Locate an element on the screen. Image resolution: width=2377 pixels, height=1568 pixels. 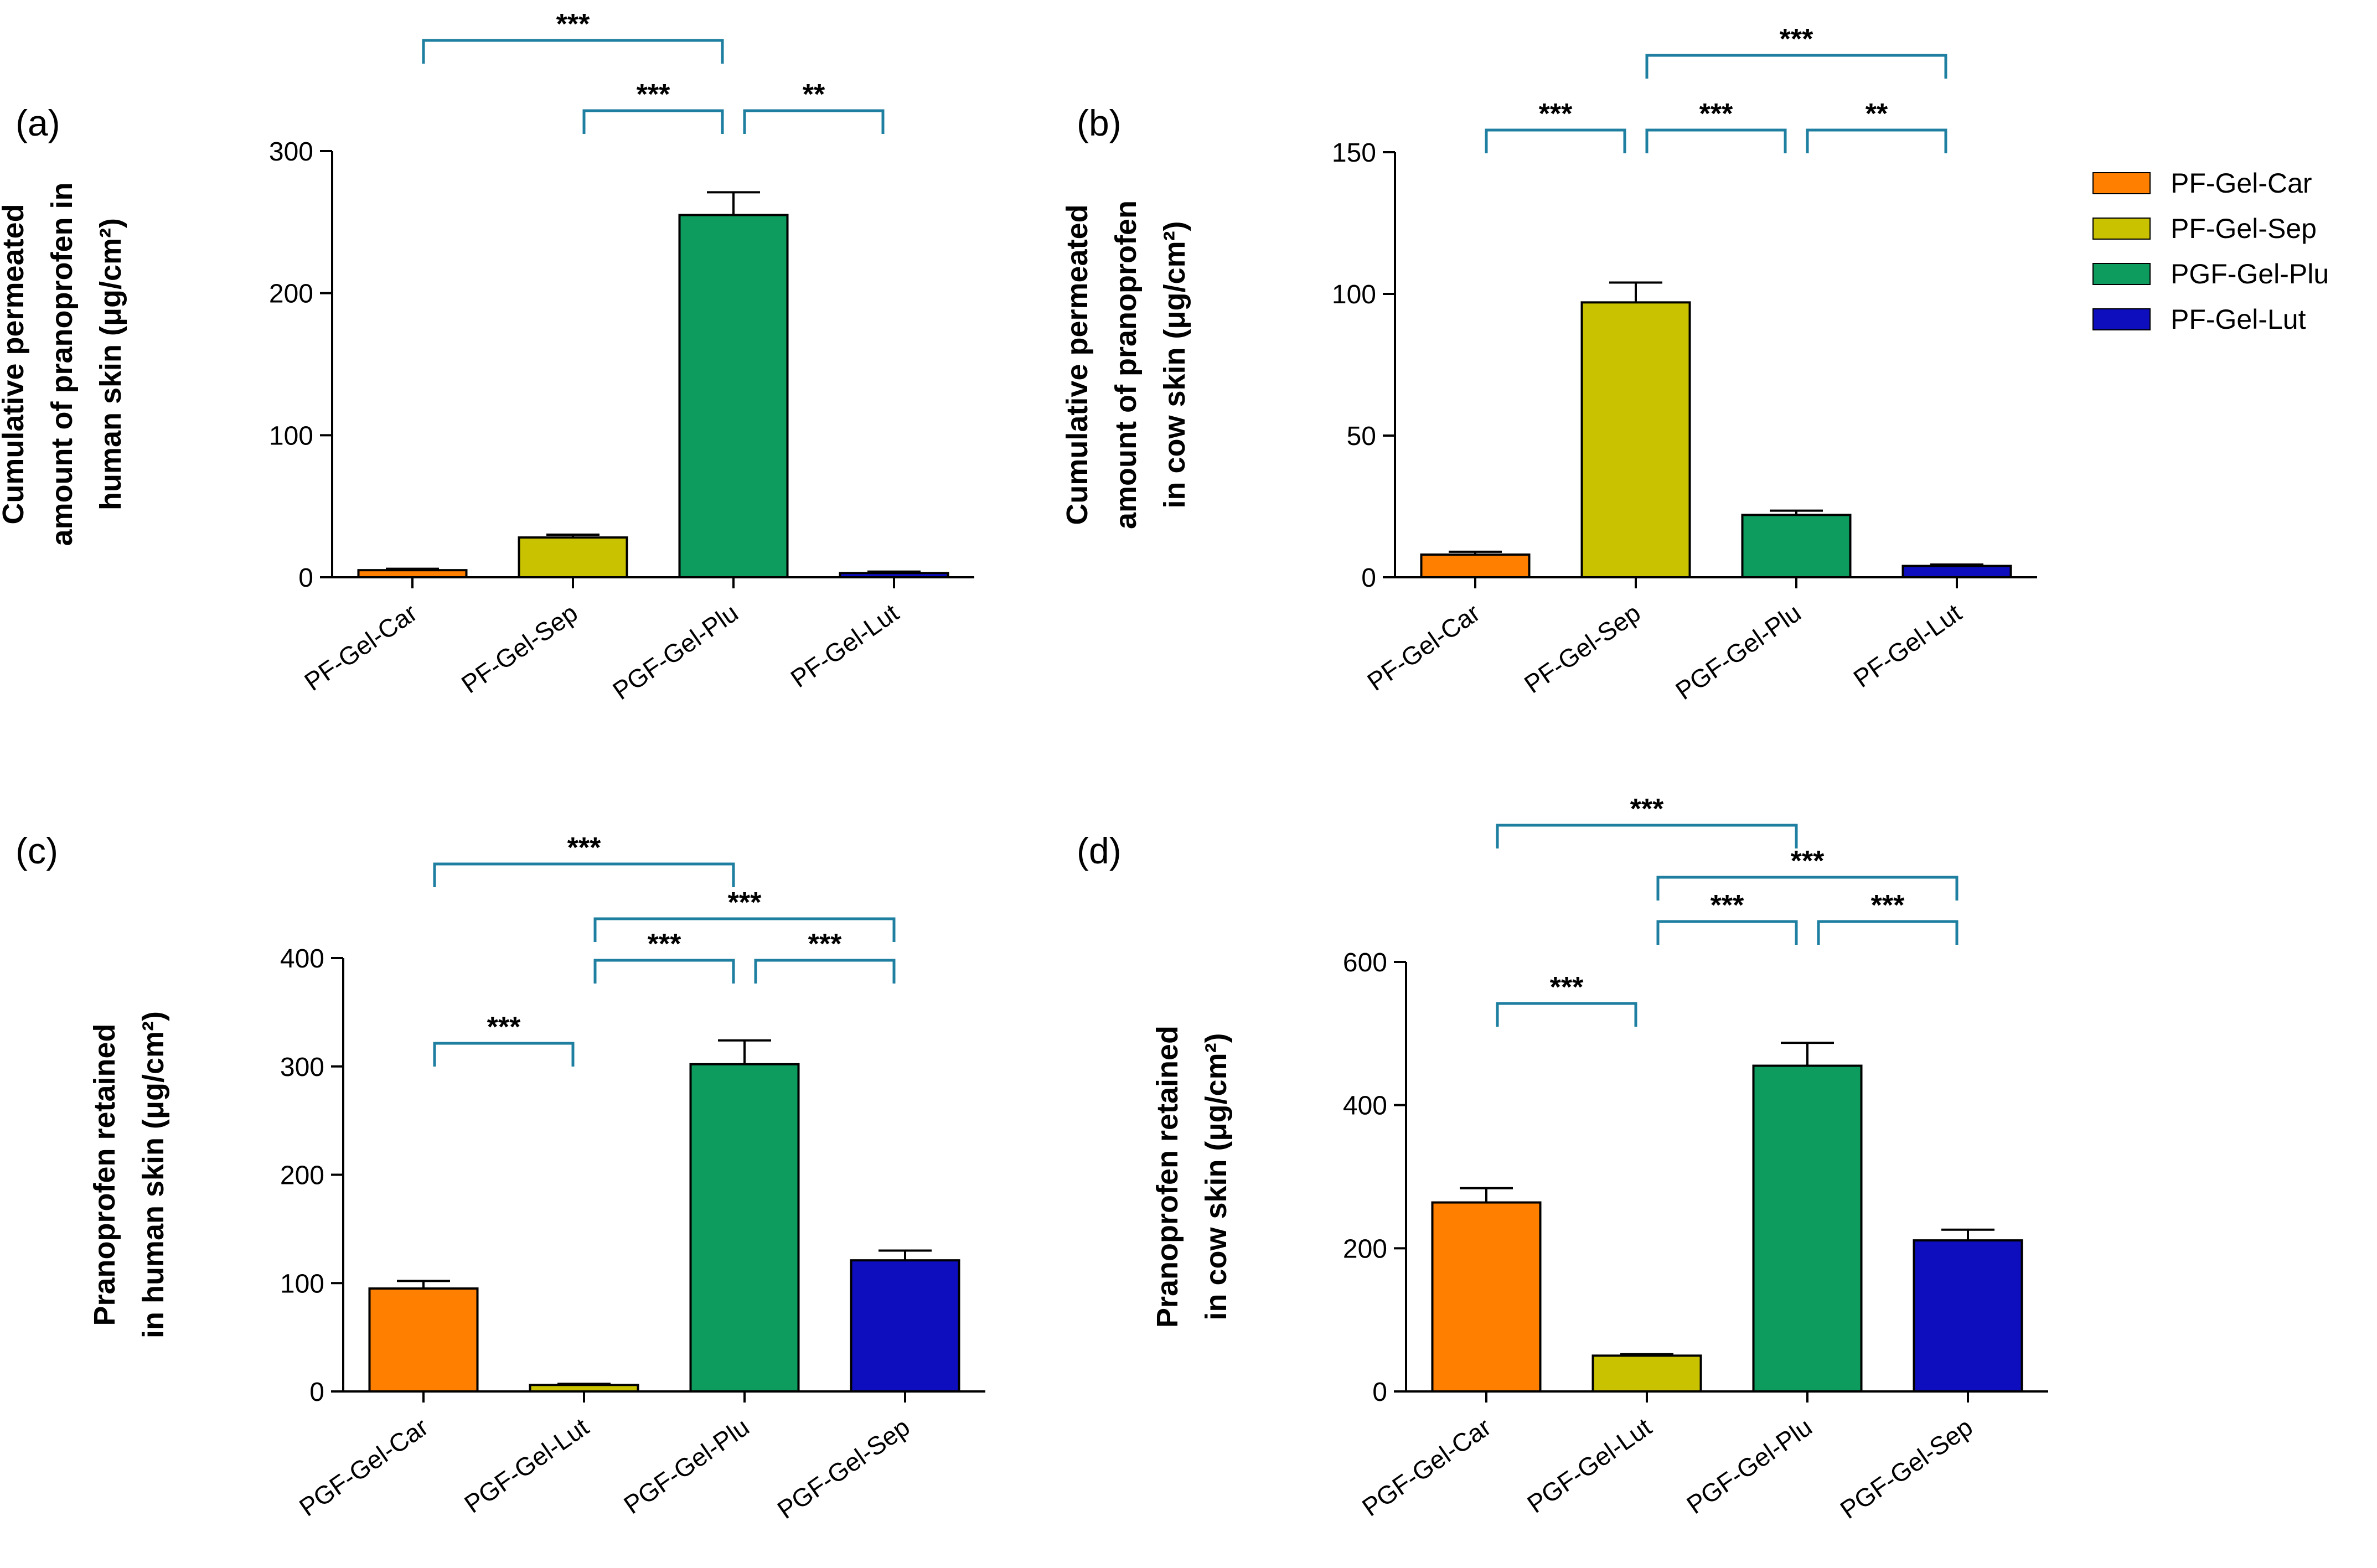
y-tick-label: 50 is located at coordinates (1361, 436).